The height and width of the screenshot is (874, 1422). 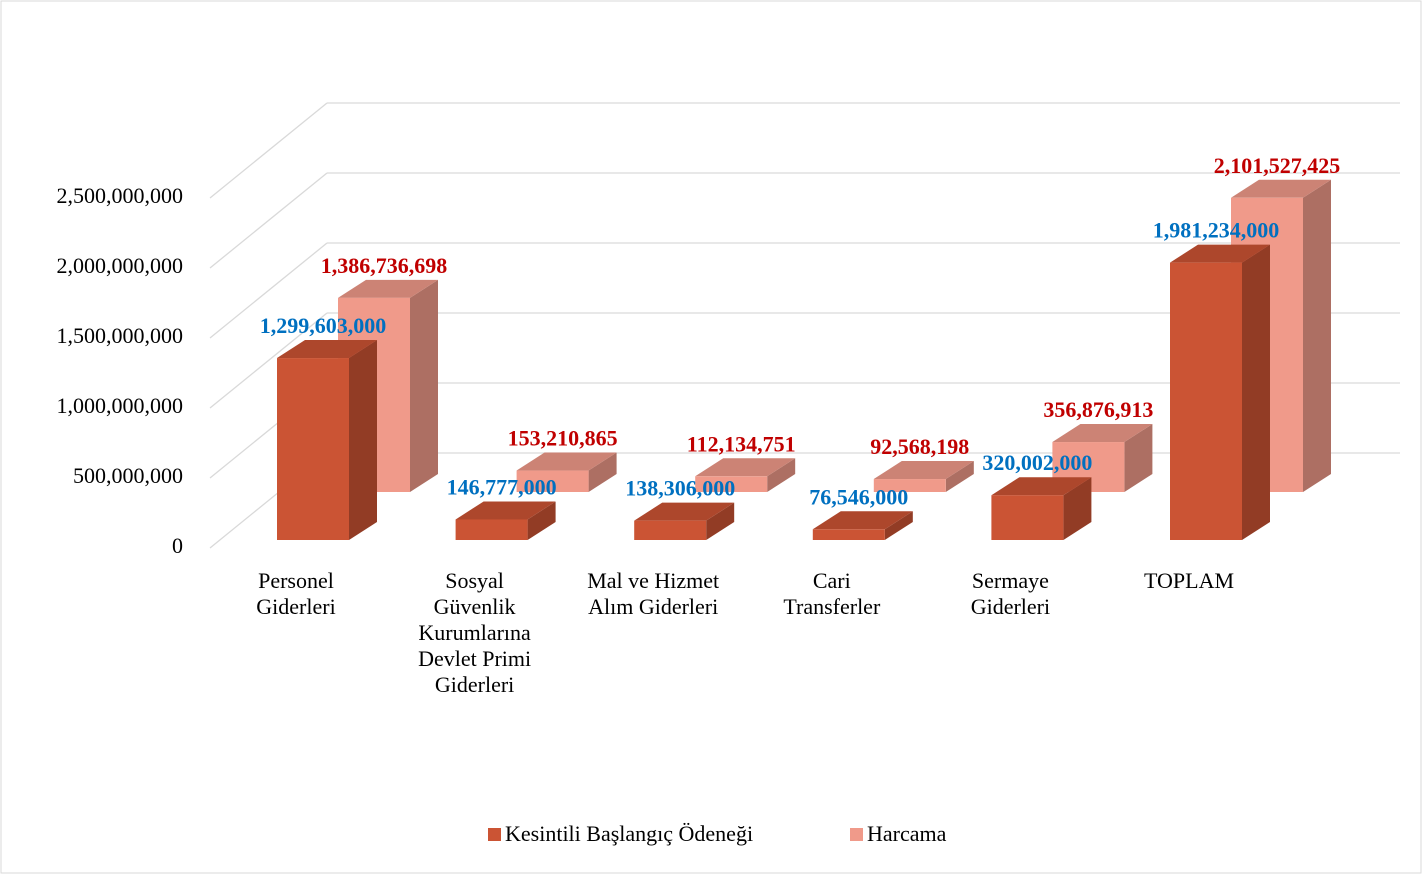 I want to click on data-label: 112,134,751, so click(x=741, y=443).